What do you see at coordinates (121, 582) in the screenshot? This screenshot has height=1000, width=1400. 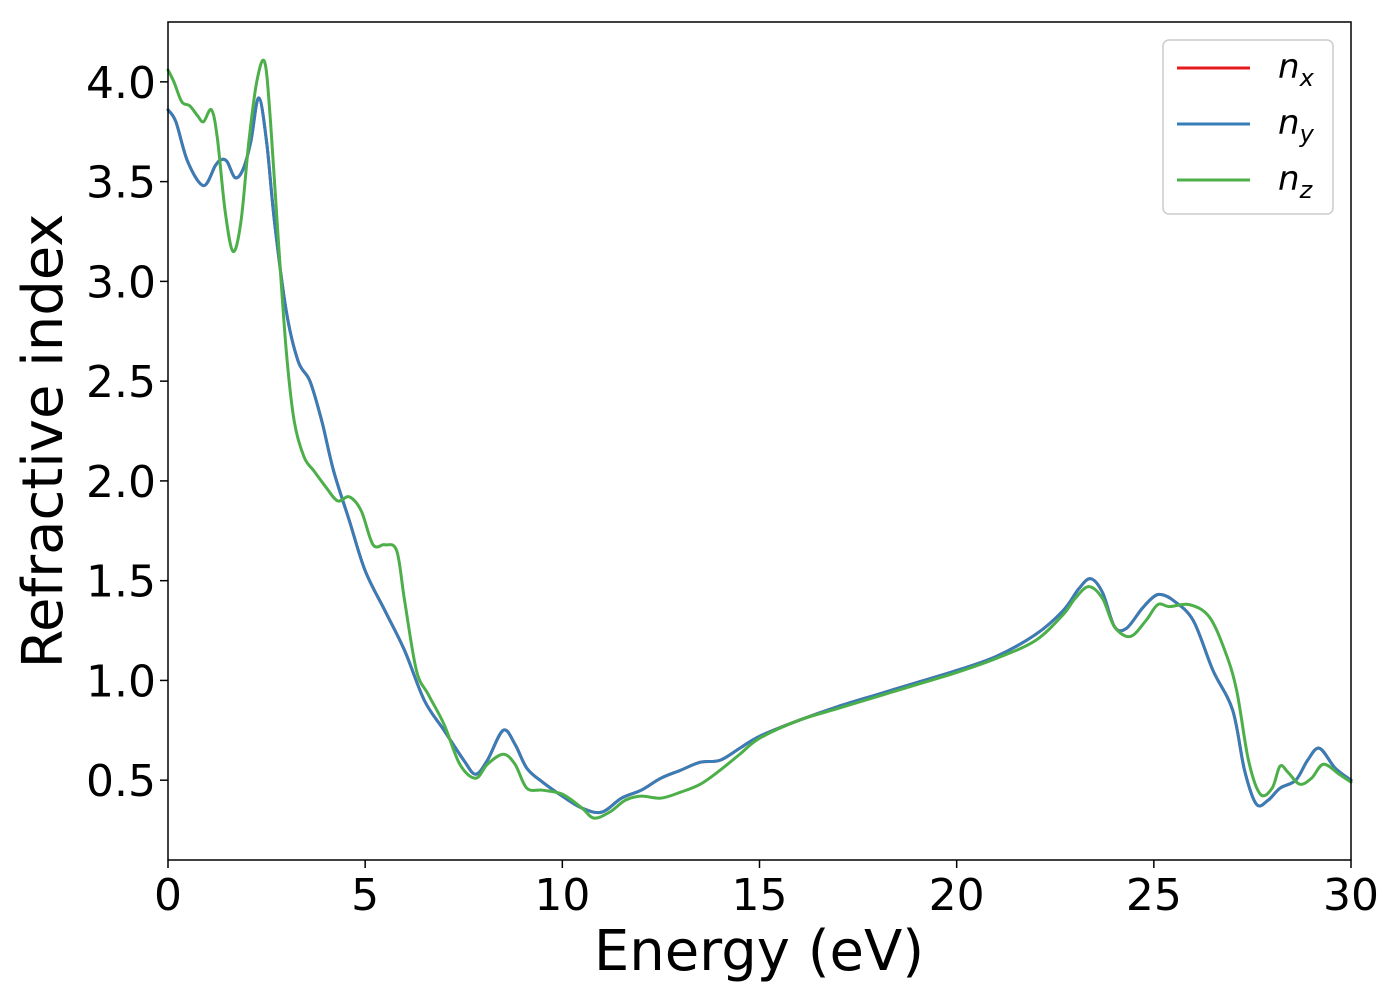 I see `y-tick-label: 1.5` at bounding box center [121, 582].